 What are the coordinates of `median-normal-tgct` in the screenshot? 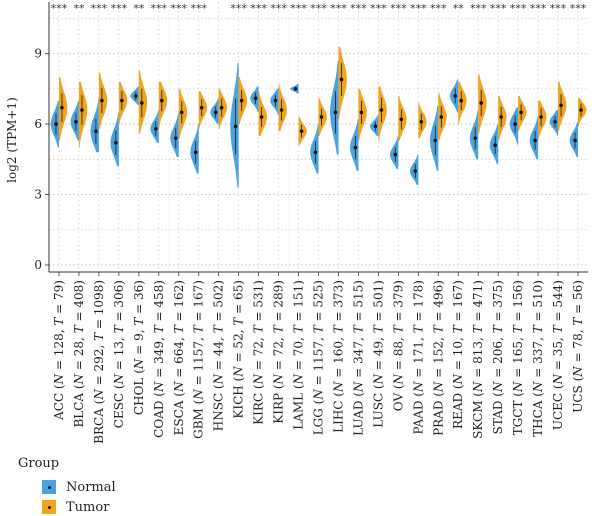 It's located at (515, 124).